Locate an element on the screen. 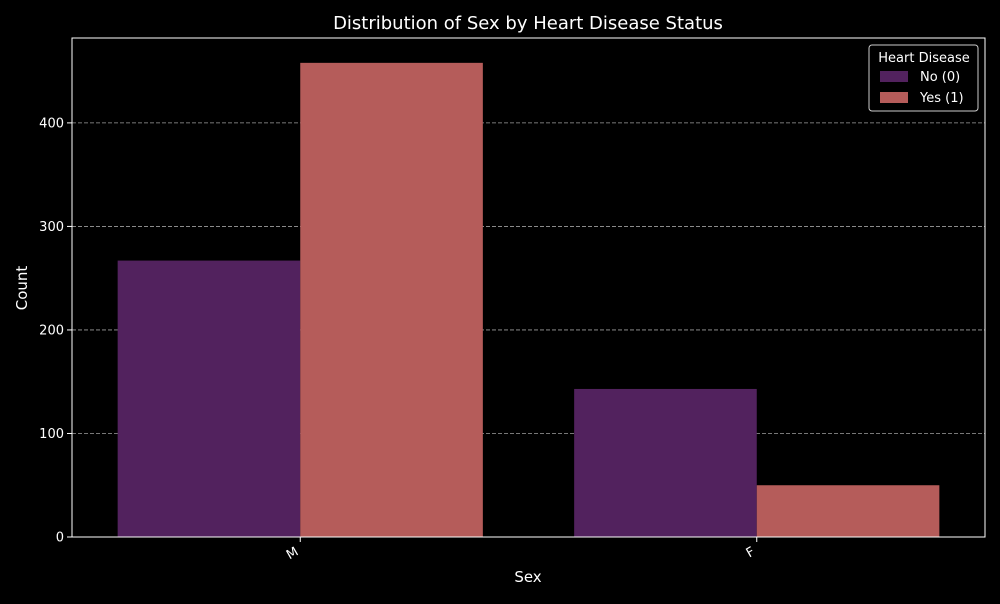 The width and height of the screenshot is (1000, 604). legend-label: No (0) is located at coordinates (940, 77).